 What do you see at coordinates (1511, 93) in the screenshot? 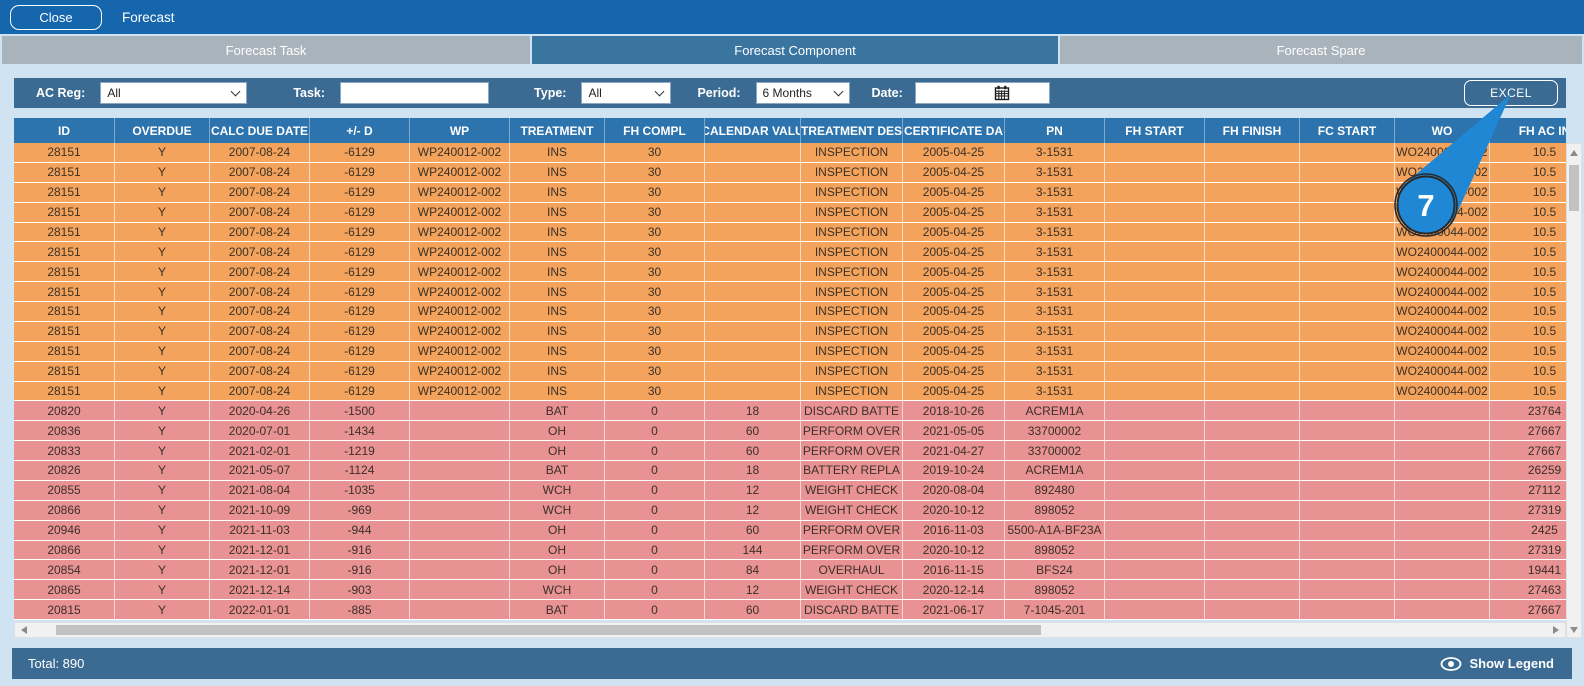
I see `excel-export-button: EXCEL` at bounding box center [1511, 93].